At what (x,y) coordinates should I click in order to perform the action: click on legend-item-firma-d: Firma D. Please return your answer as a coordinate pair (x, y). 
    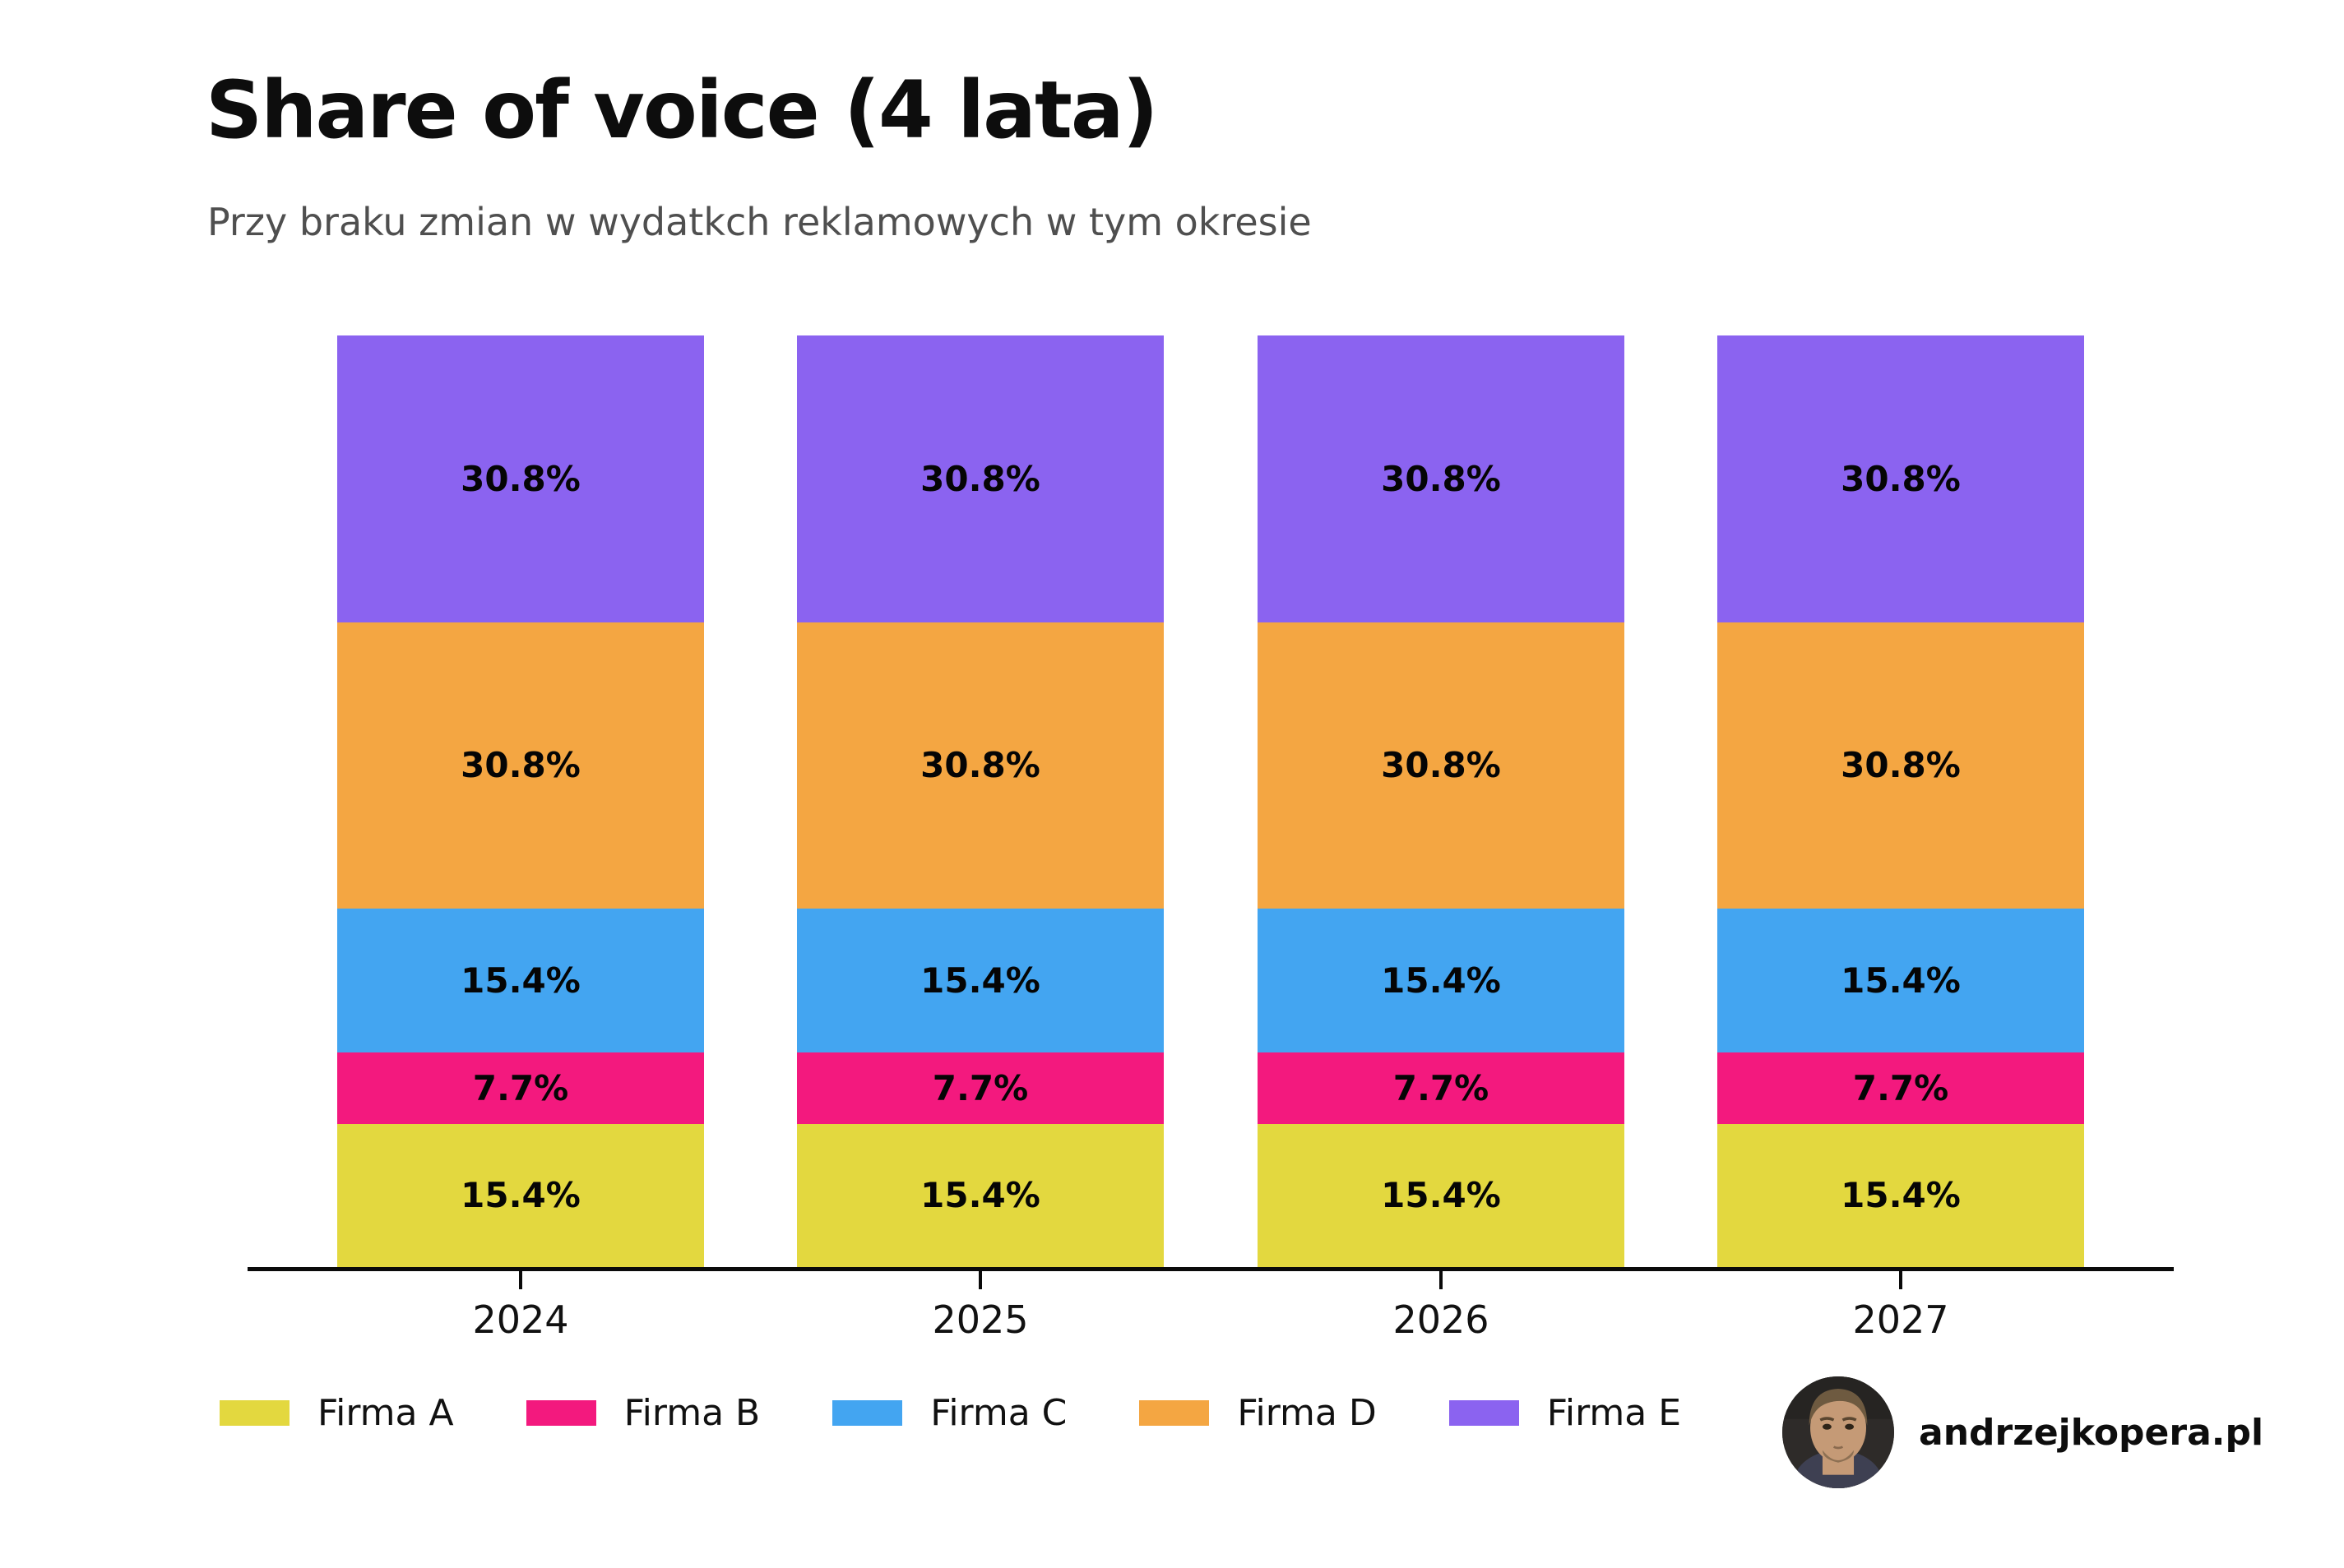
    Looking at the image, I should click on (1258, 1412).